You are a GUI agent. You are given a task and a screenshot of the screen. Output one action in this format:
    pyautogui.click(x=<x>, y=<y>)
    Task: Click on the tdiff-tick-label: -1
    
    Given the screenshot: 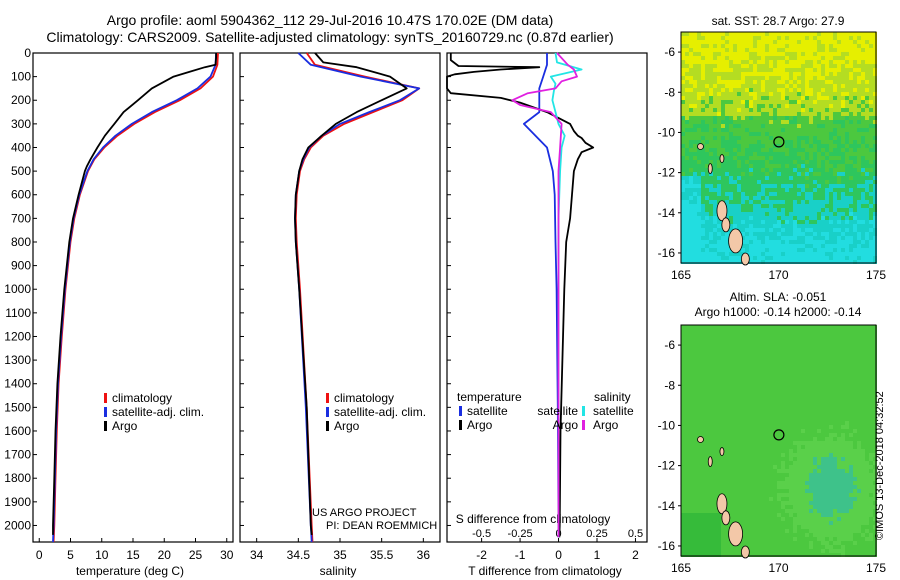 What is the action you would take?
    pyautogui.click(x=520, y=555)
    